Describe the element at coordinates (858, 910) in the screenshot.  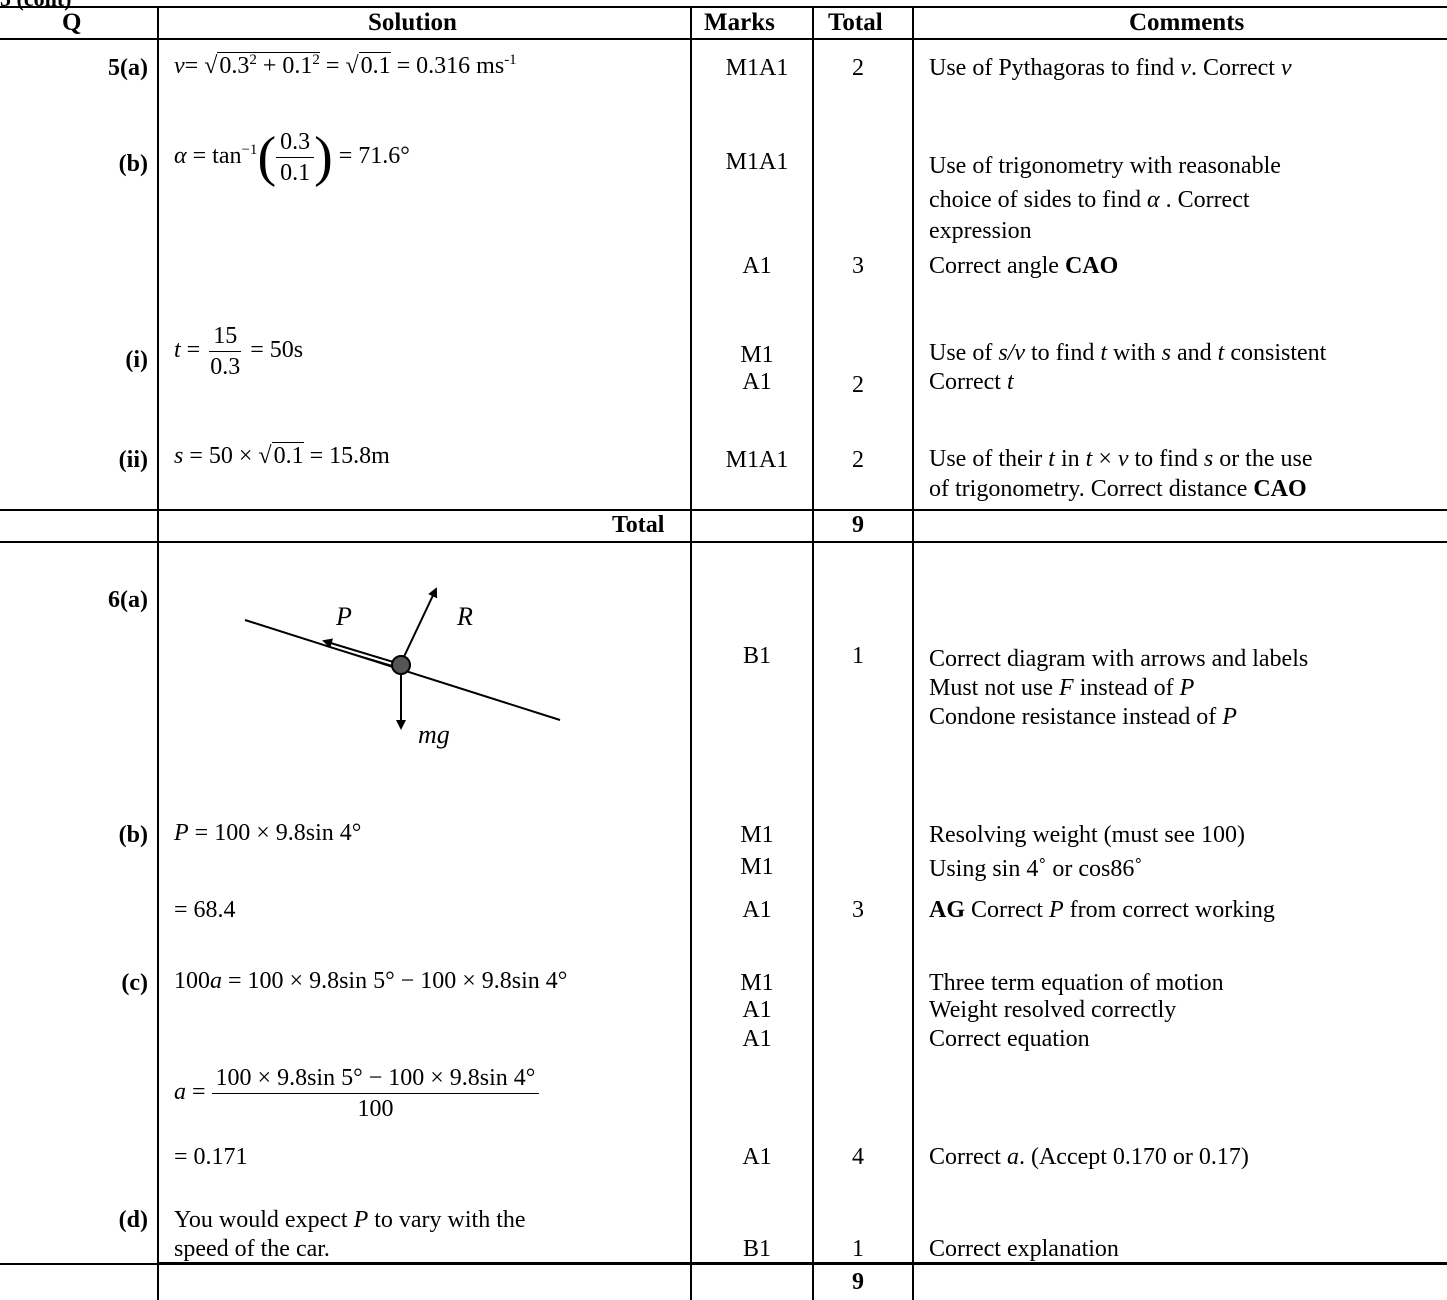
I see `total-6b: 3` at that location.